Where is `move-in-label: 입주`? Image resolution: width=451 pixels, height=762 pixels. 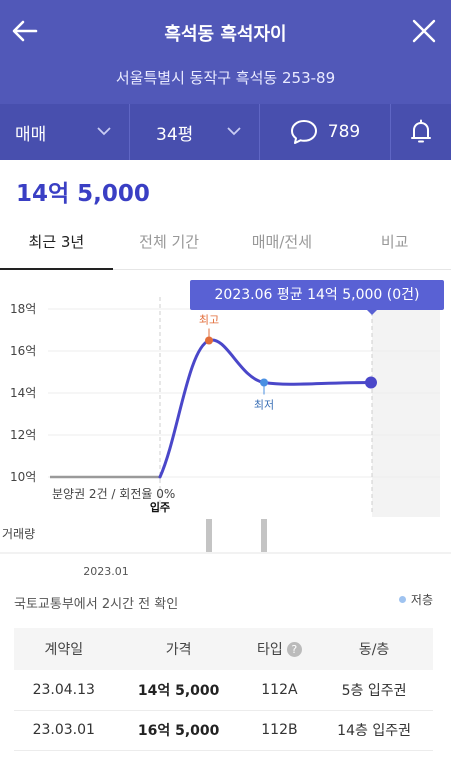 move-in-label: 입주 is located at coordinates (160, 507).